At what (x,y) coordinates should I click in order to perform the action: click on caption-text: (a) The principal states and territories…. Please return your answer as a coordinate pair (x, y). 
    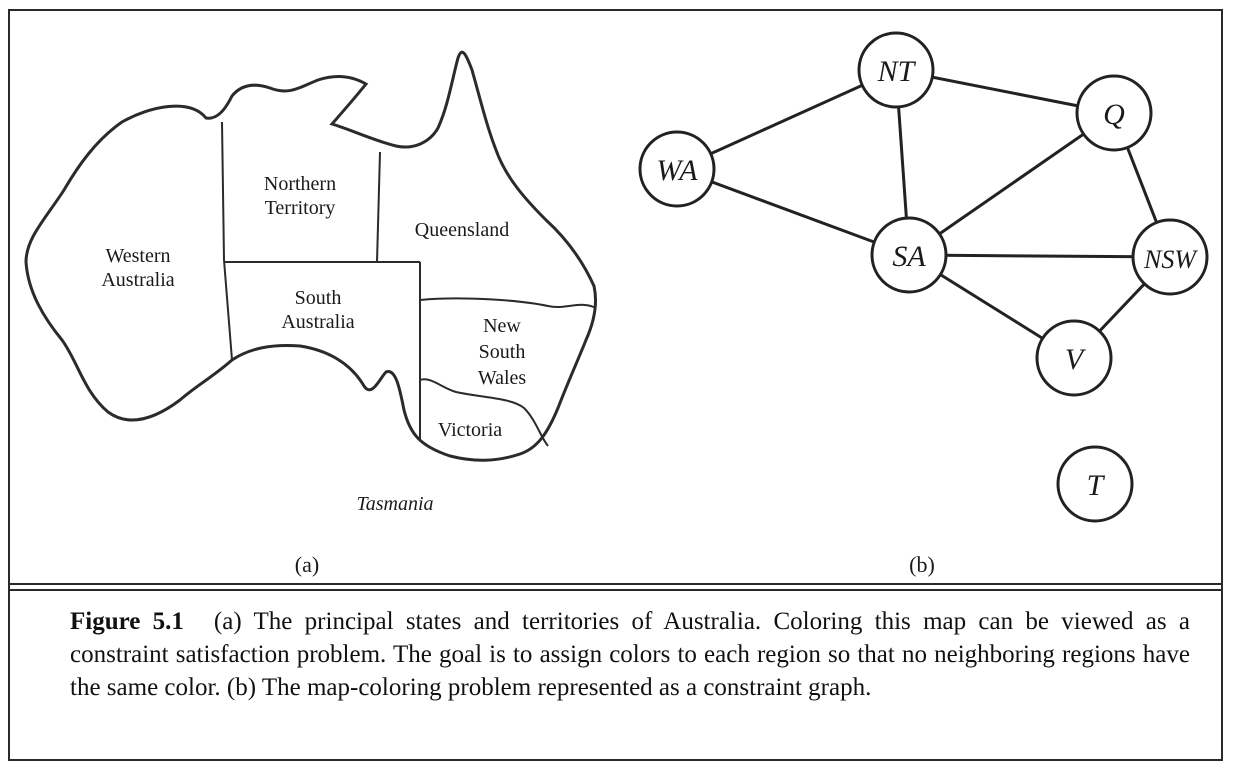
    Looking at the image, I should click on (630, 654).